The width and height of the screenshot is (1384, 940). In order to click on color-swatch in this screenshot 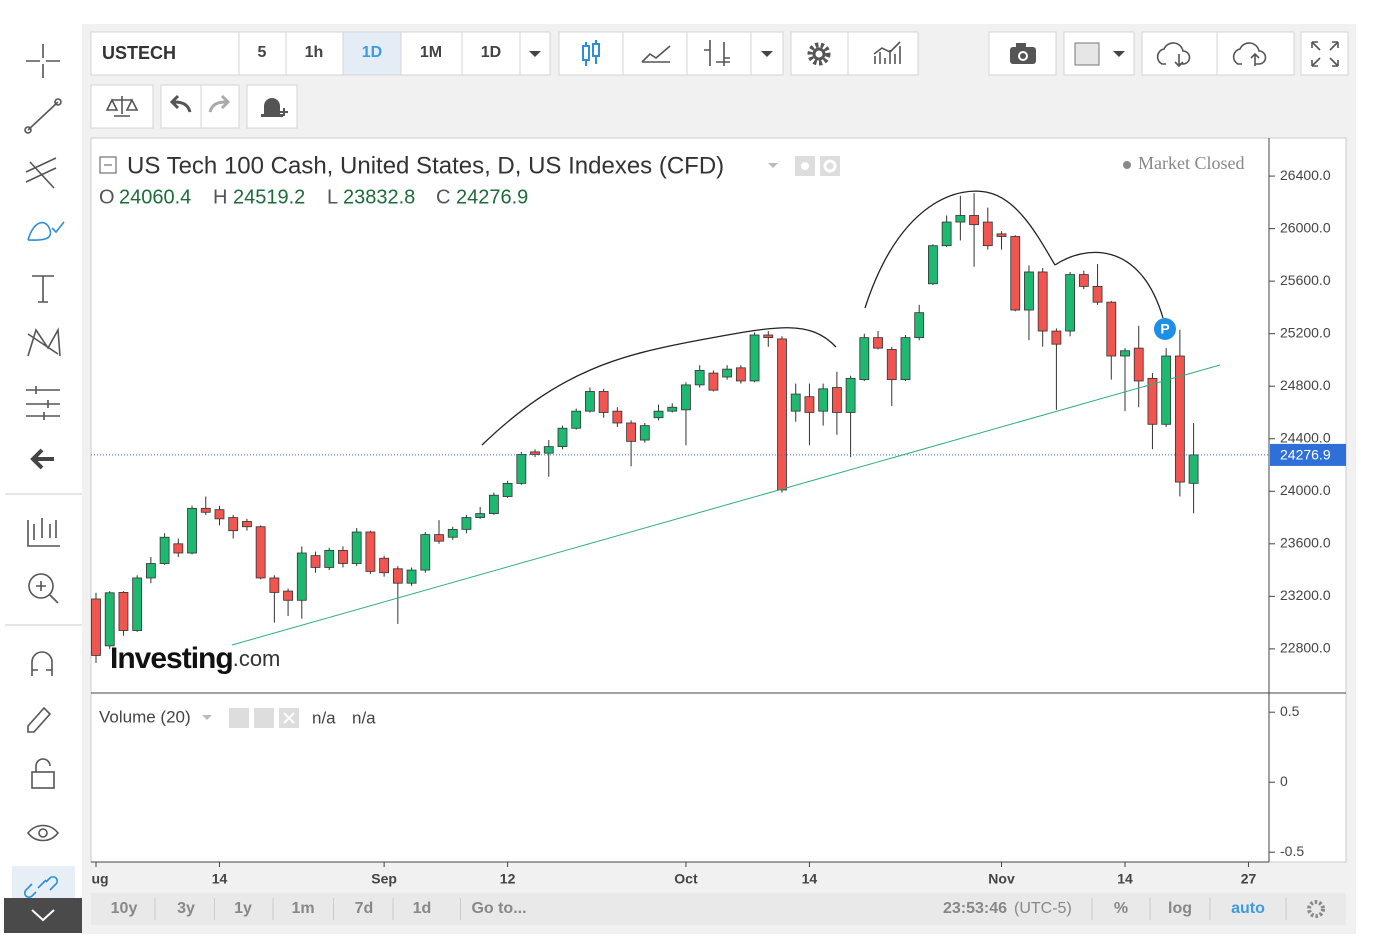, I will do `click(1087, 54)`.